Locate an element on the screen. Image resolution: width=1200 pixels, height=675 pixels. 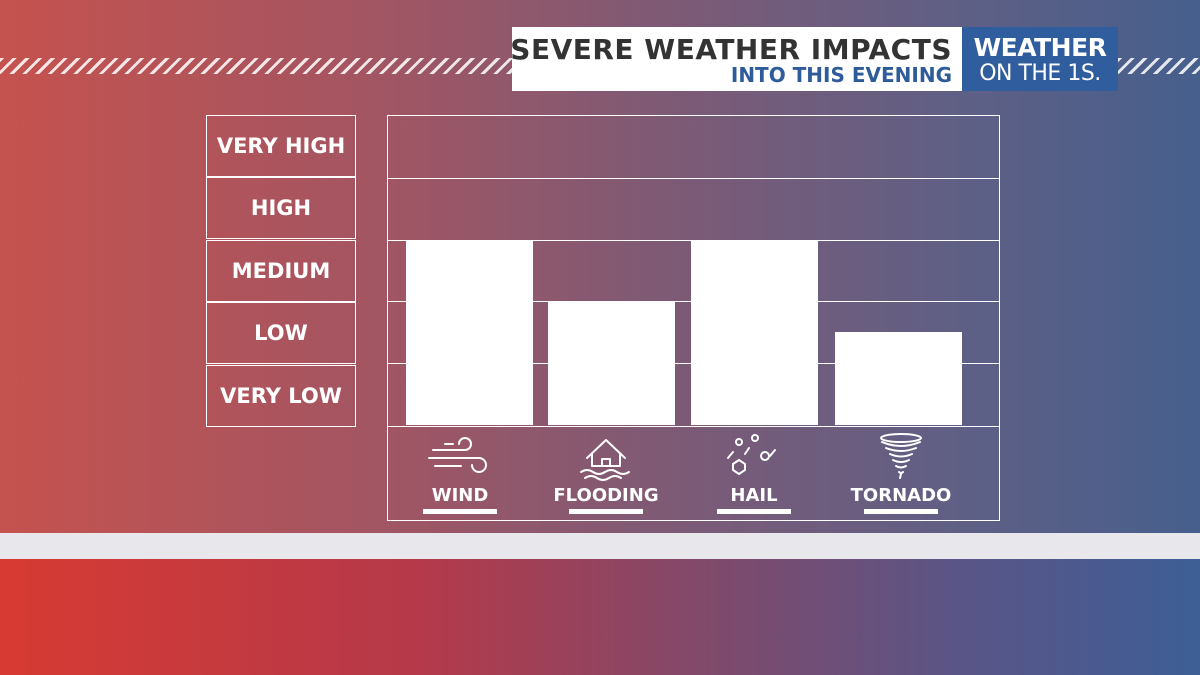
wind-icon is located at coordinates (460, 457).